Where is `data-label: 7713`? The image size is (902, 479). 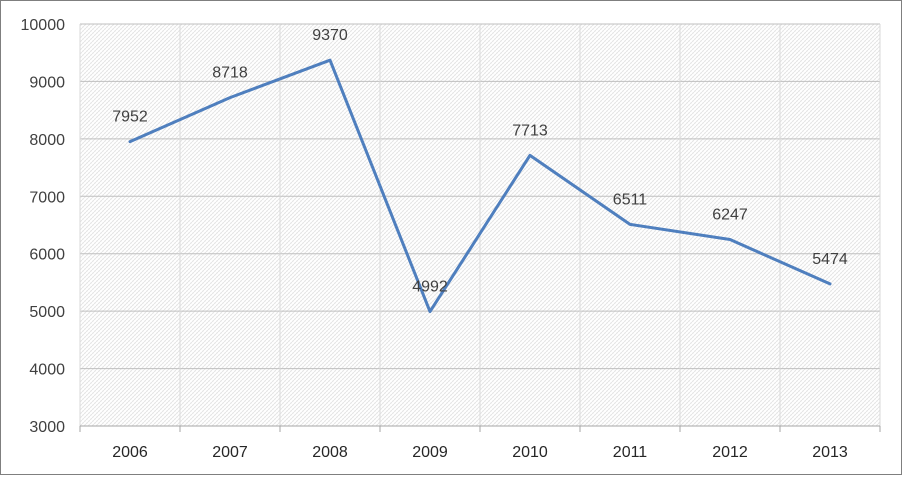 data-label: 7713 is located at coordinates (530, 130).